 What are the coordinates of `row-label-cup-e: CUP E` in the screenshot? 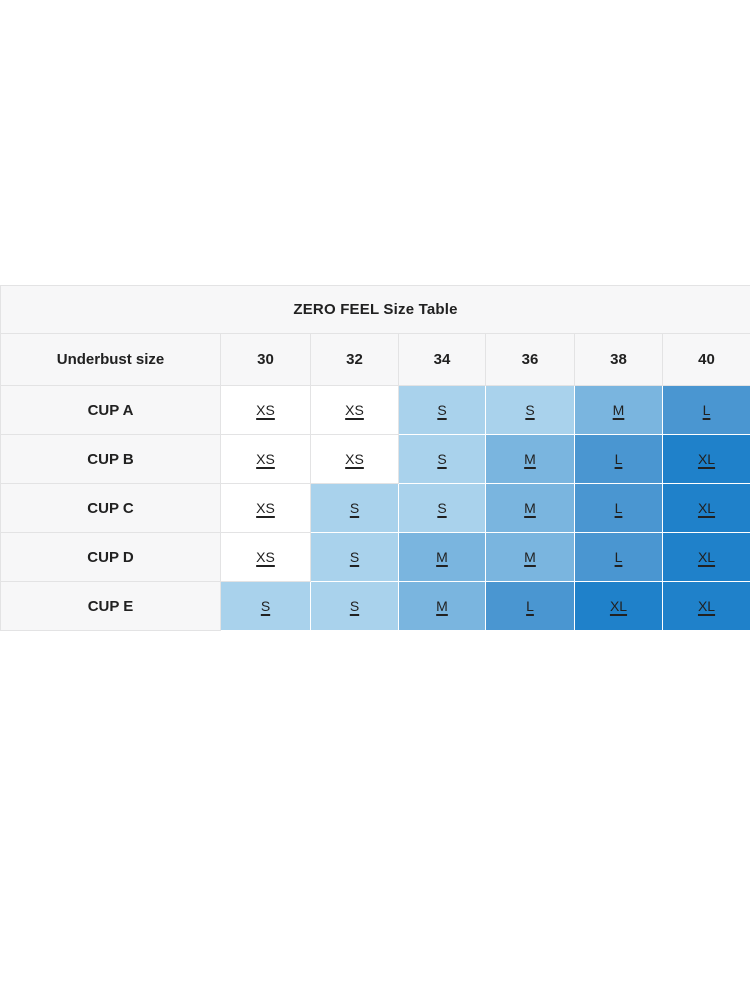 It's located at (110, 606).